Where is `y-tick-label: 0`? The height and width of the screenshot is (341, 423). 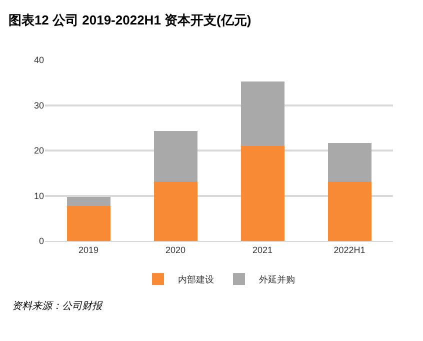
y-tick-label: 0 is located at coordinates (41, 241).